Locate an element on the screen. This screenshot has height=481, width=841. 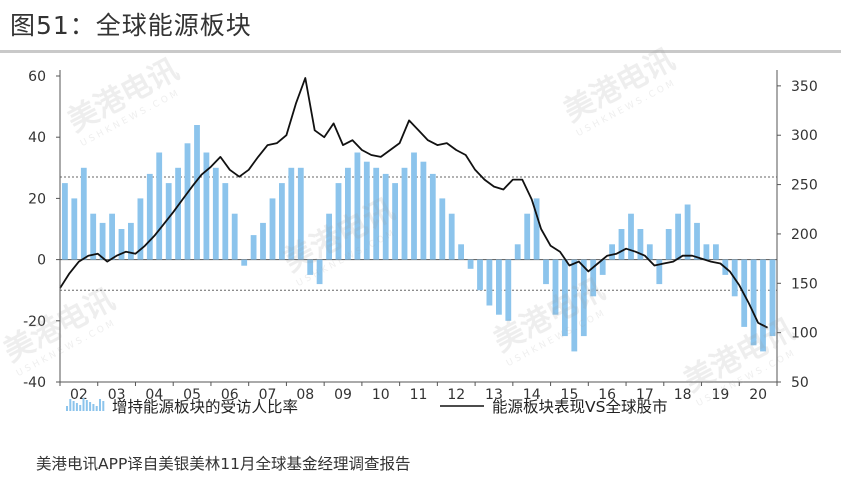
source-note: 美港电讯APP译自美银美林11月全球基金经理调查报告 is located at coordinates (223, 464).